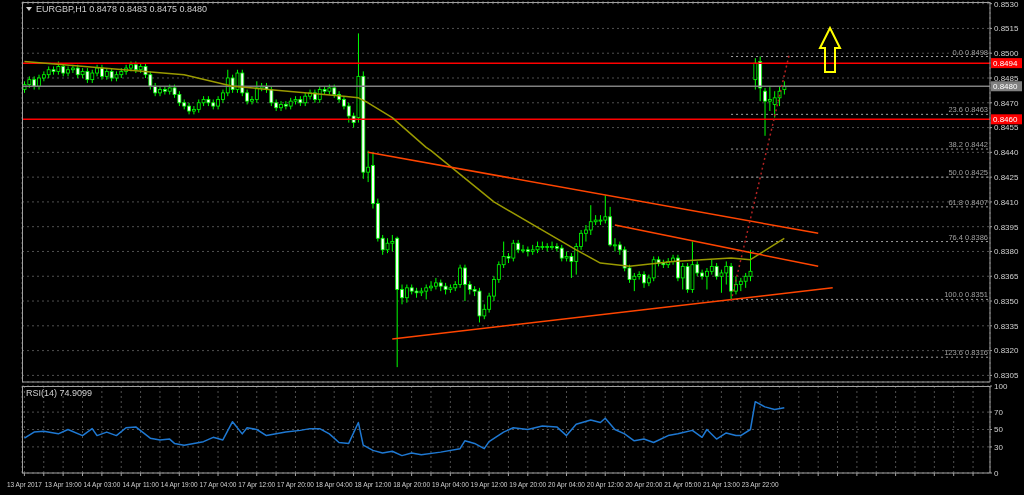 The width and height of the screenshot is (1024, 495). What do you see at coordinates (996, 473) in the screenshot?
I see `y-tick-label: 0` at bounding box center [996, 473].